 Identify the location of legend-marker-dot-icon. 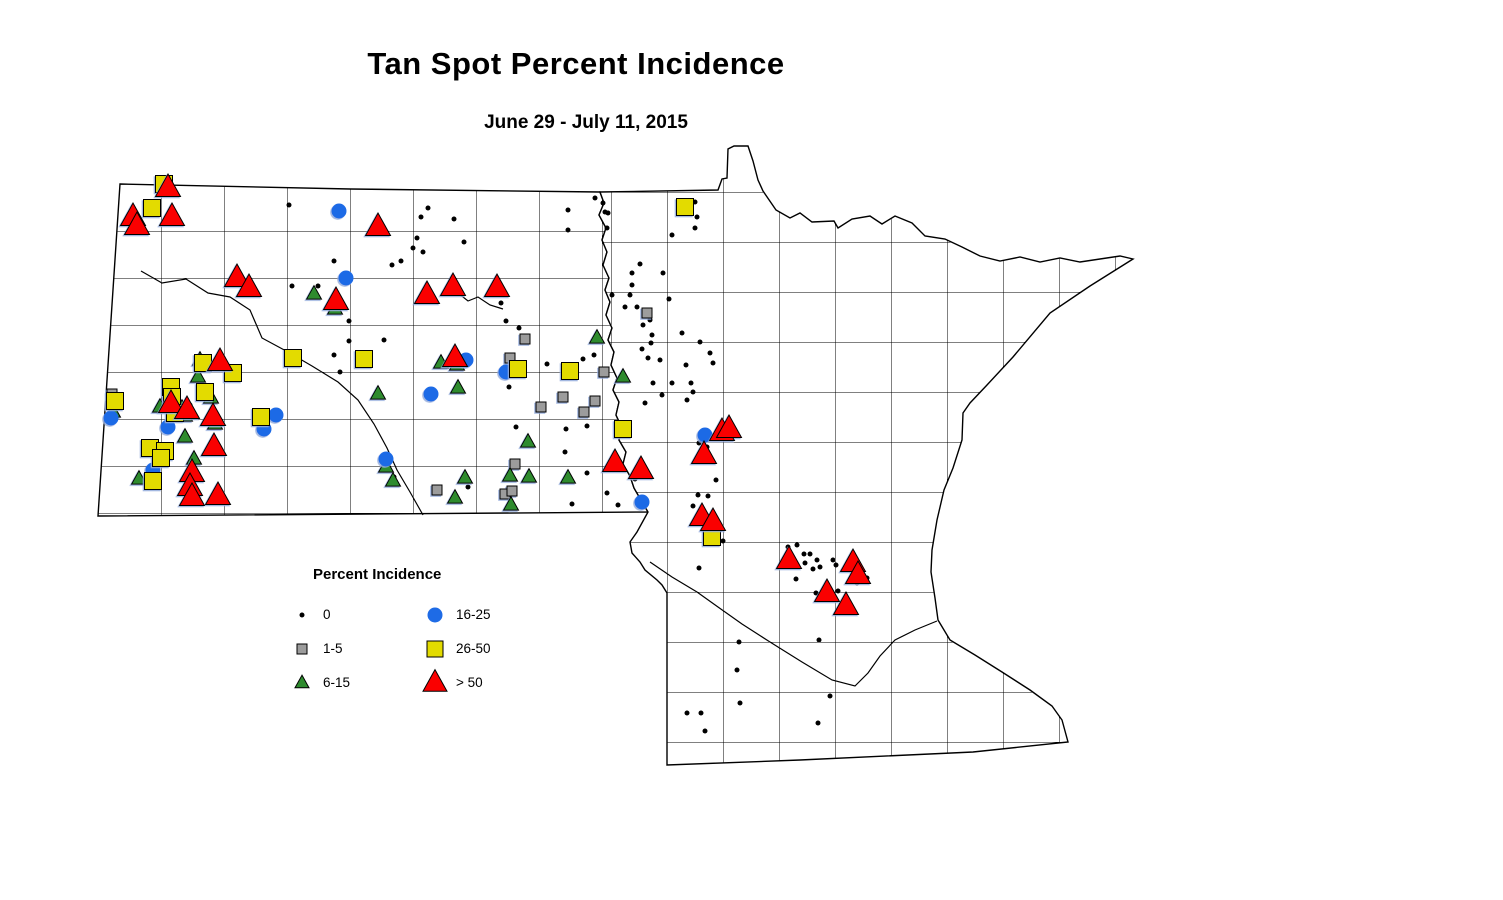
(302, 615).